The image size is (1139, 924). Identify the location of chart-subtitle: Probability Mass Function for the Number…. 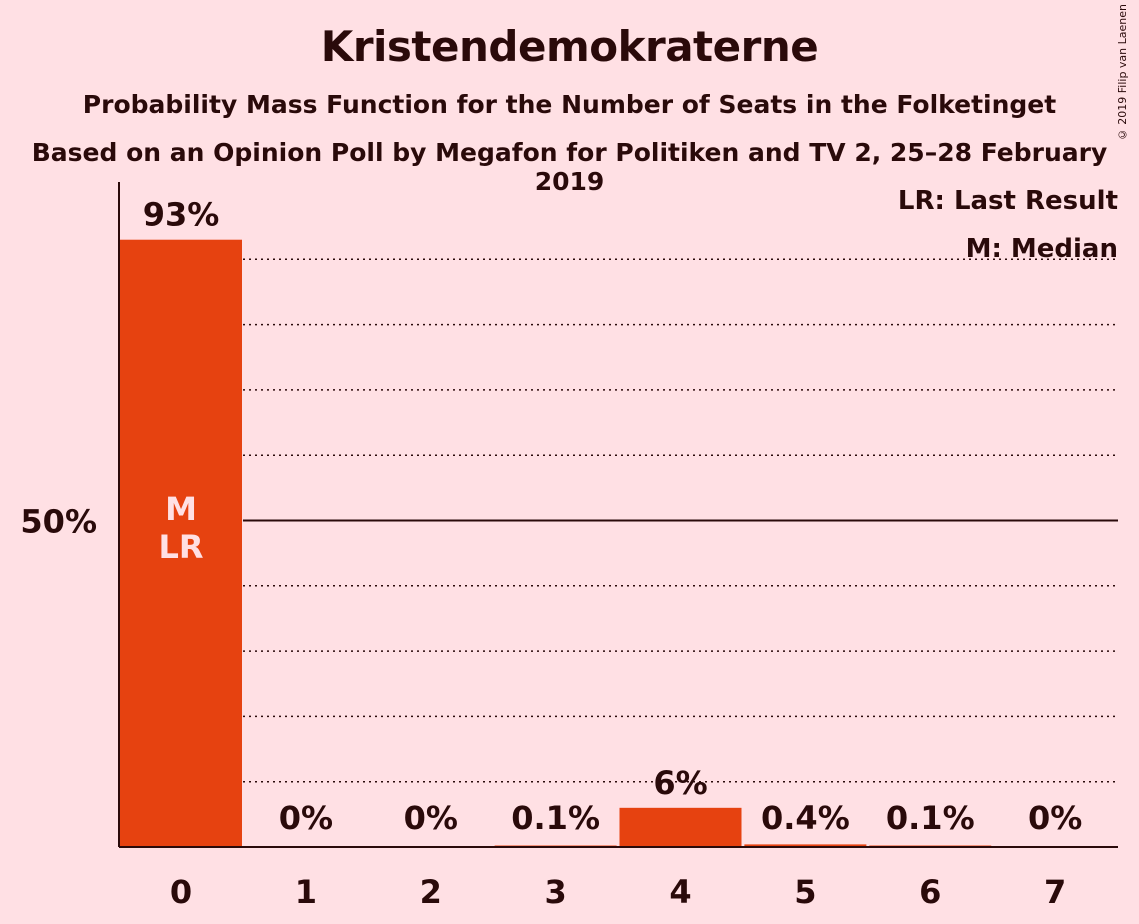
(569, 104).